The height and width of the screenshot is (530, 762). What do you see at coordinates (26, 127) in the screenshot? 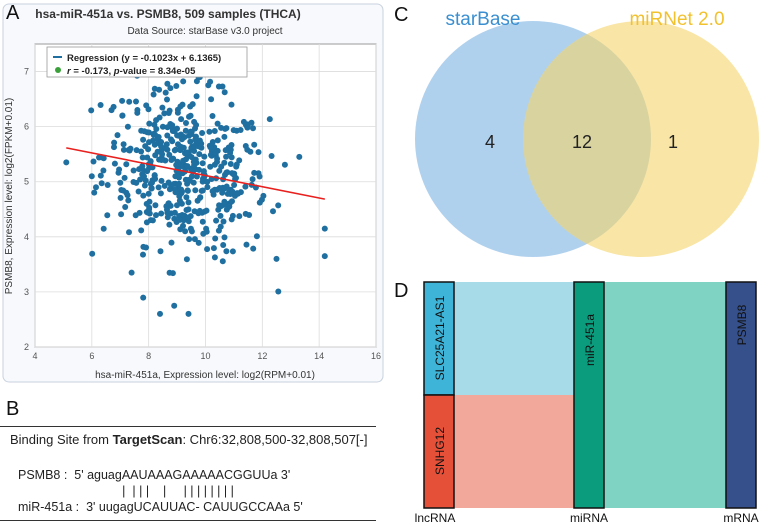
I see `y-tick-label: 6` at bounding box center [26, 127].